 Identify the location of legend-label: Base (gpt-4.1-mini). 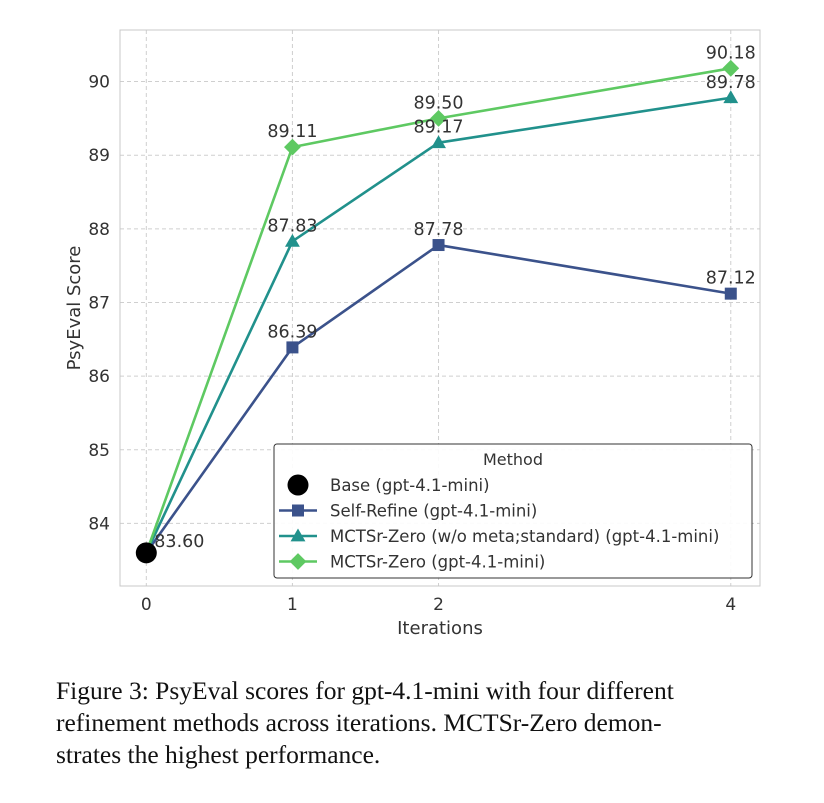
(410, 485).